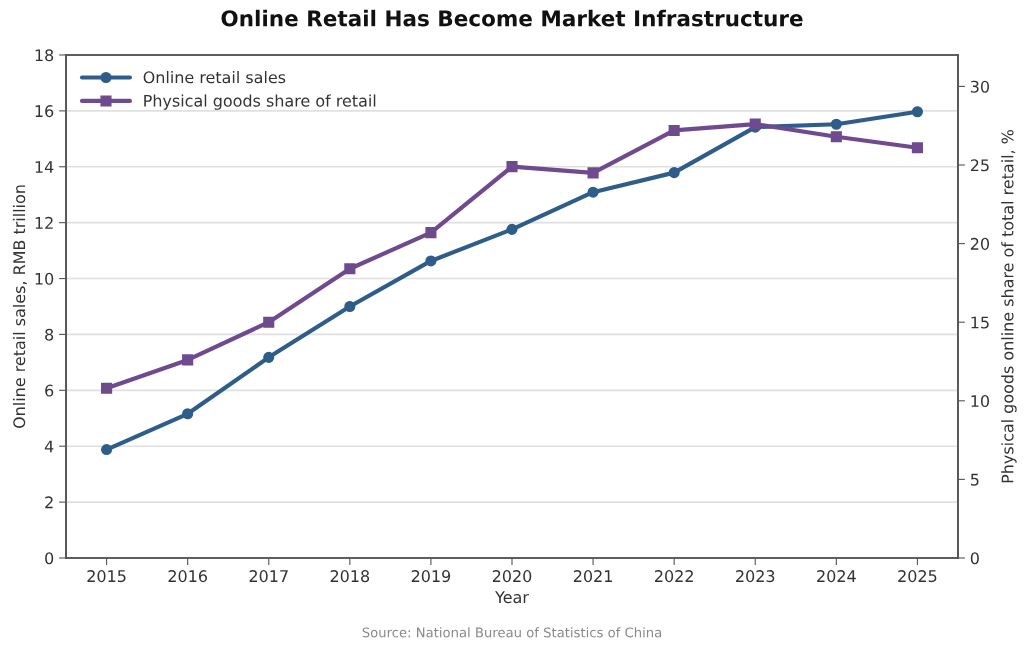 The height and width of the screenshot is (653, 1024). Describe the element at coordinates (44, 111) in the screenshot. I see `y-tick-label: 16` at that location.